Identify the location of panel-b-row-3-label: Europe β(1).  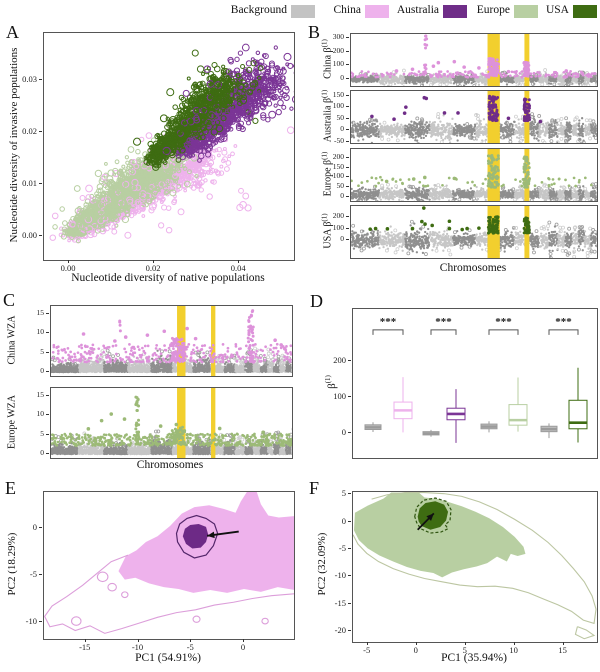
(326, 174).